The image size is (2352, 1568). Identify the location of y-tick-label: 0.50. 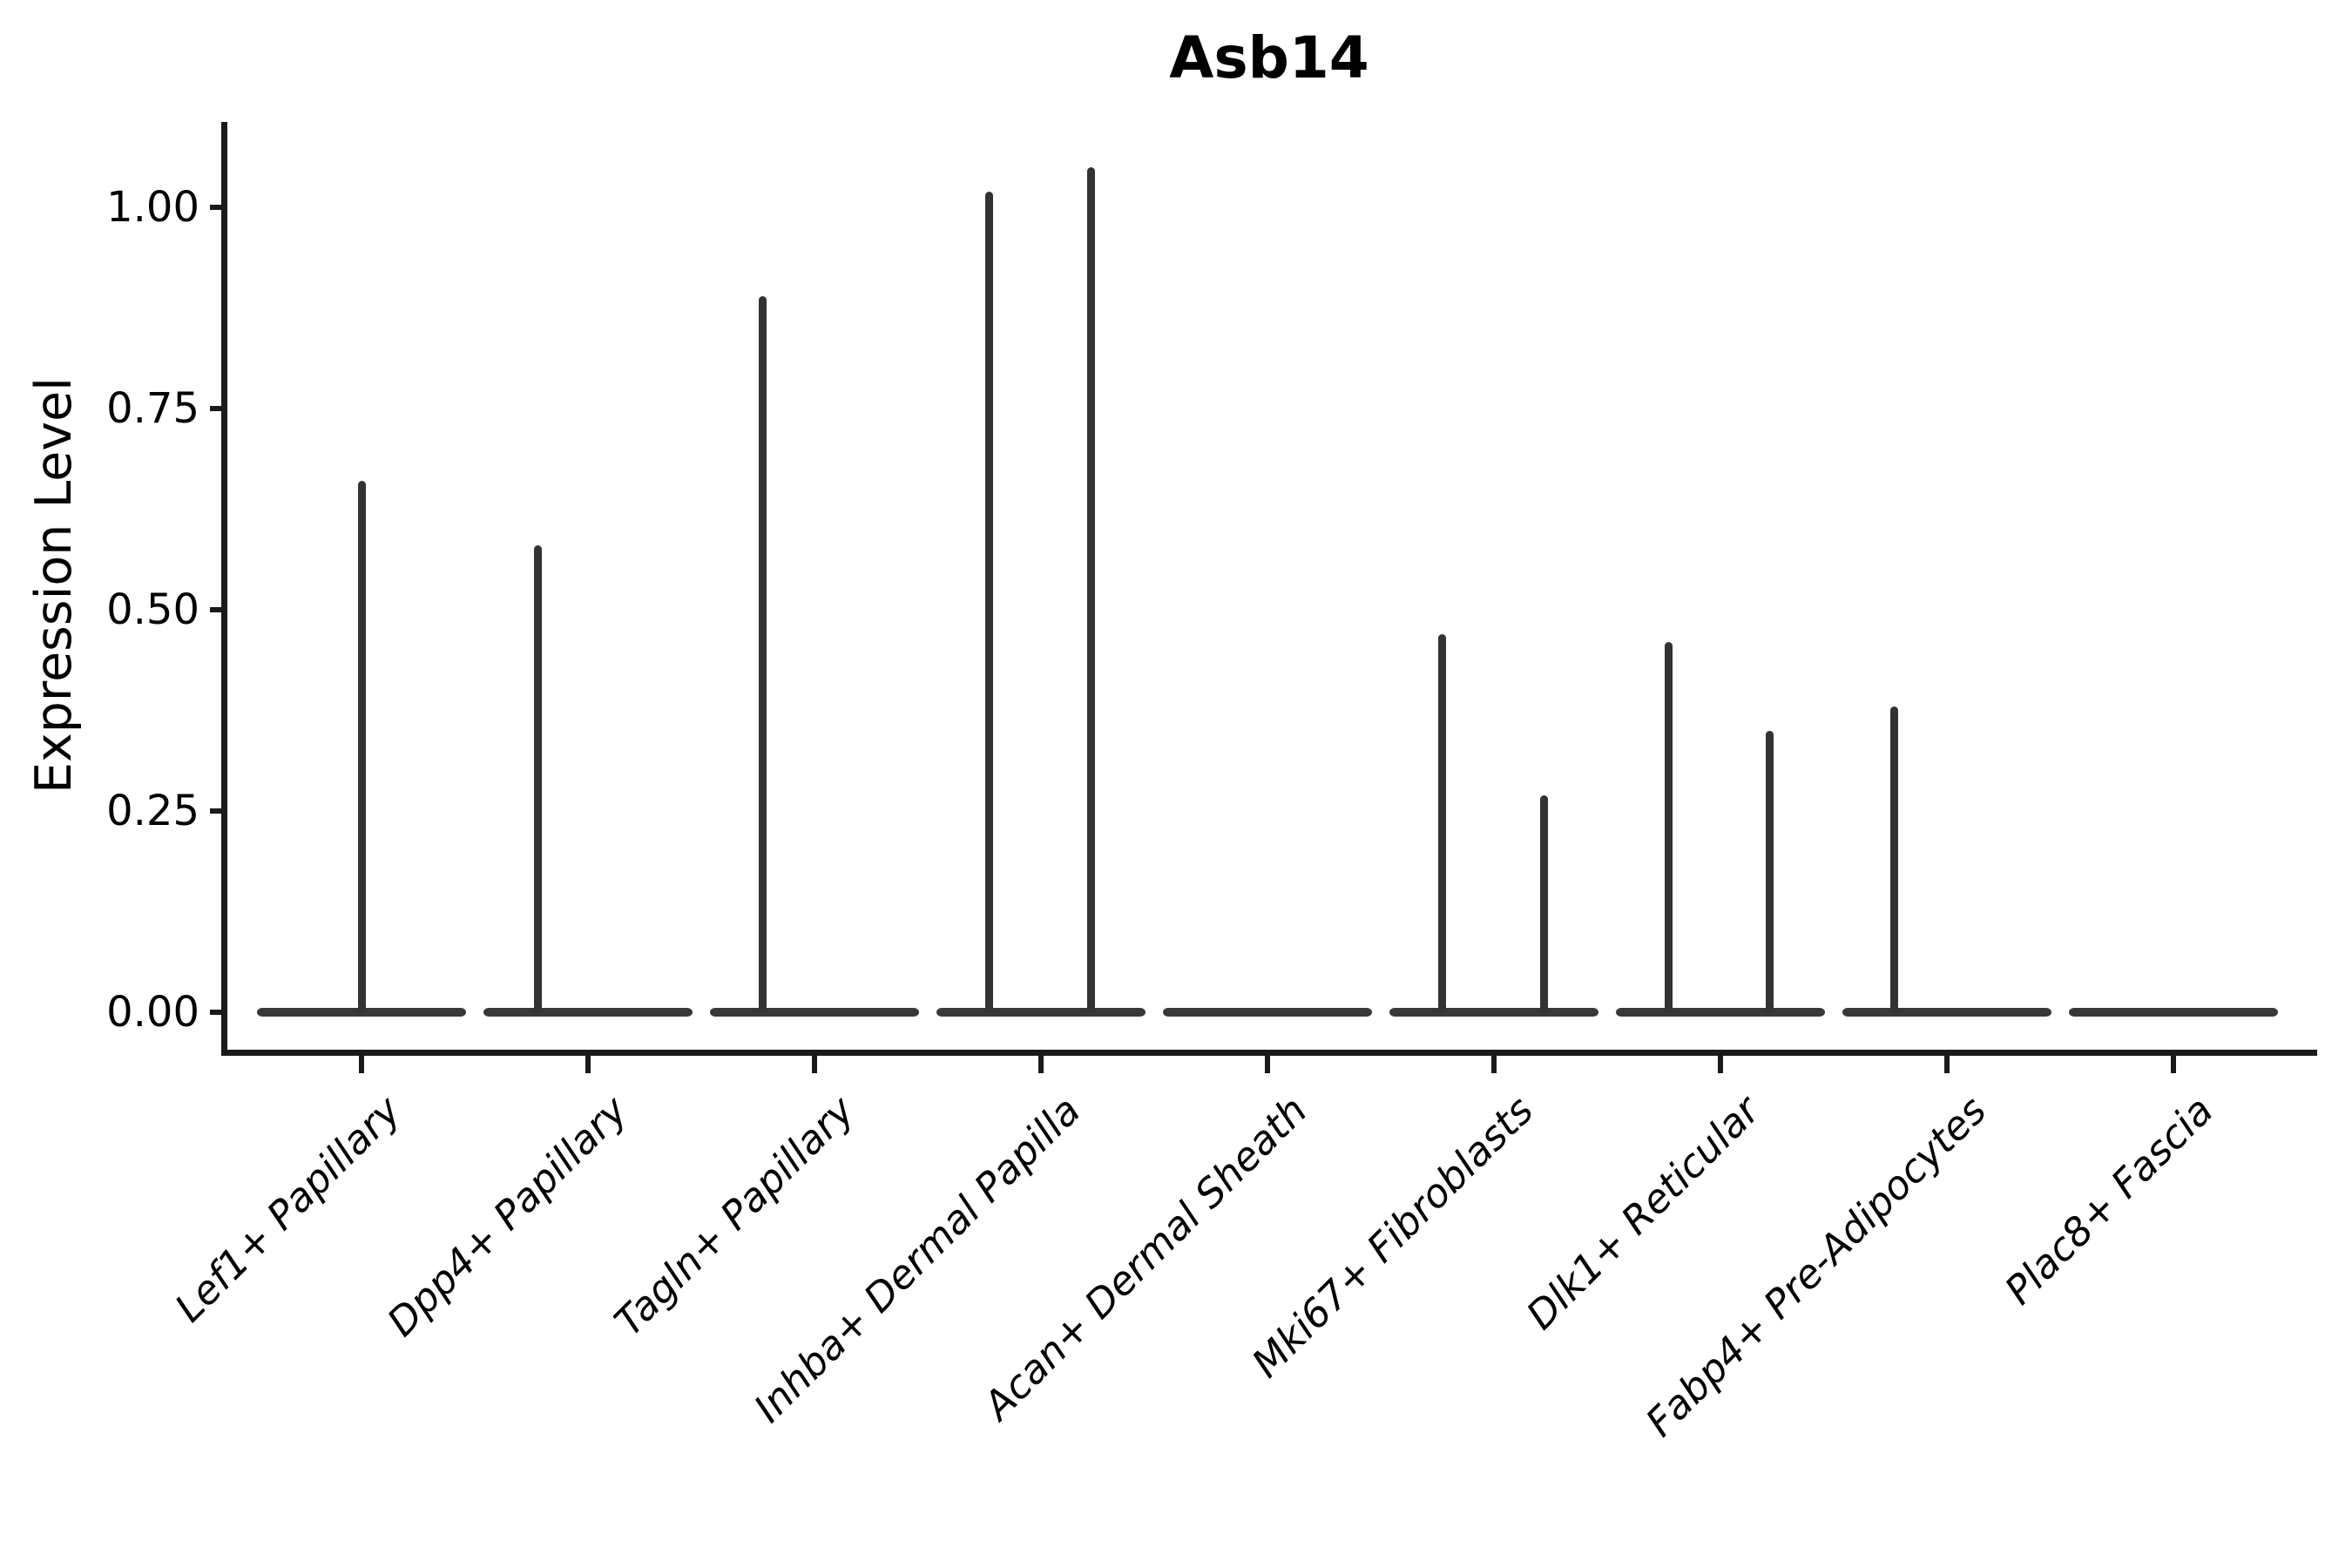
(152, 609).